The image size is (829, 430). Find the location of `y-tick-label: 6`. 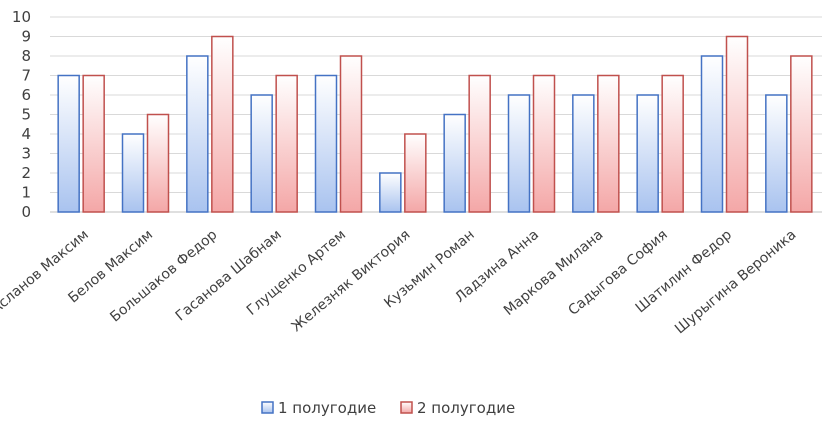

y-tick-label: 6 is located at coordinates (26, 95).